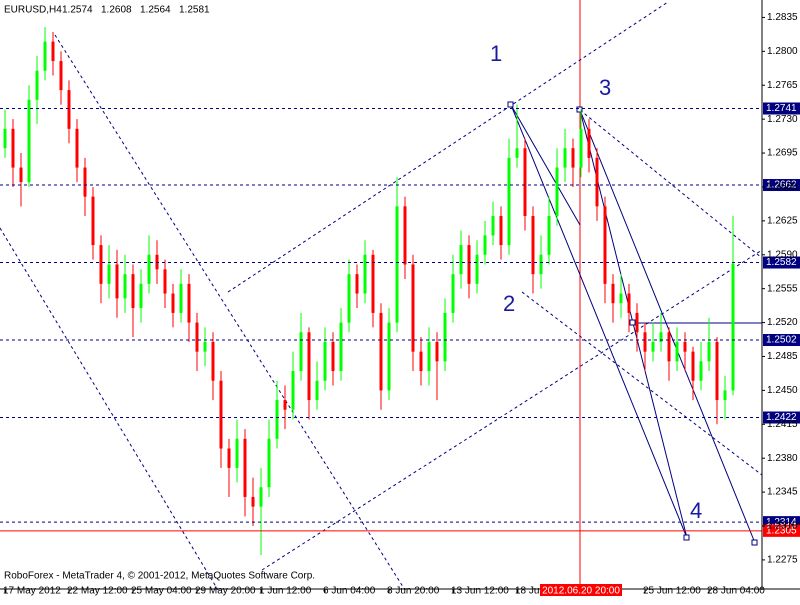  Describe the element at coordinates (116, 10) in the screenshot. I see `header-value: 1.2608` at that location.